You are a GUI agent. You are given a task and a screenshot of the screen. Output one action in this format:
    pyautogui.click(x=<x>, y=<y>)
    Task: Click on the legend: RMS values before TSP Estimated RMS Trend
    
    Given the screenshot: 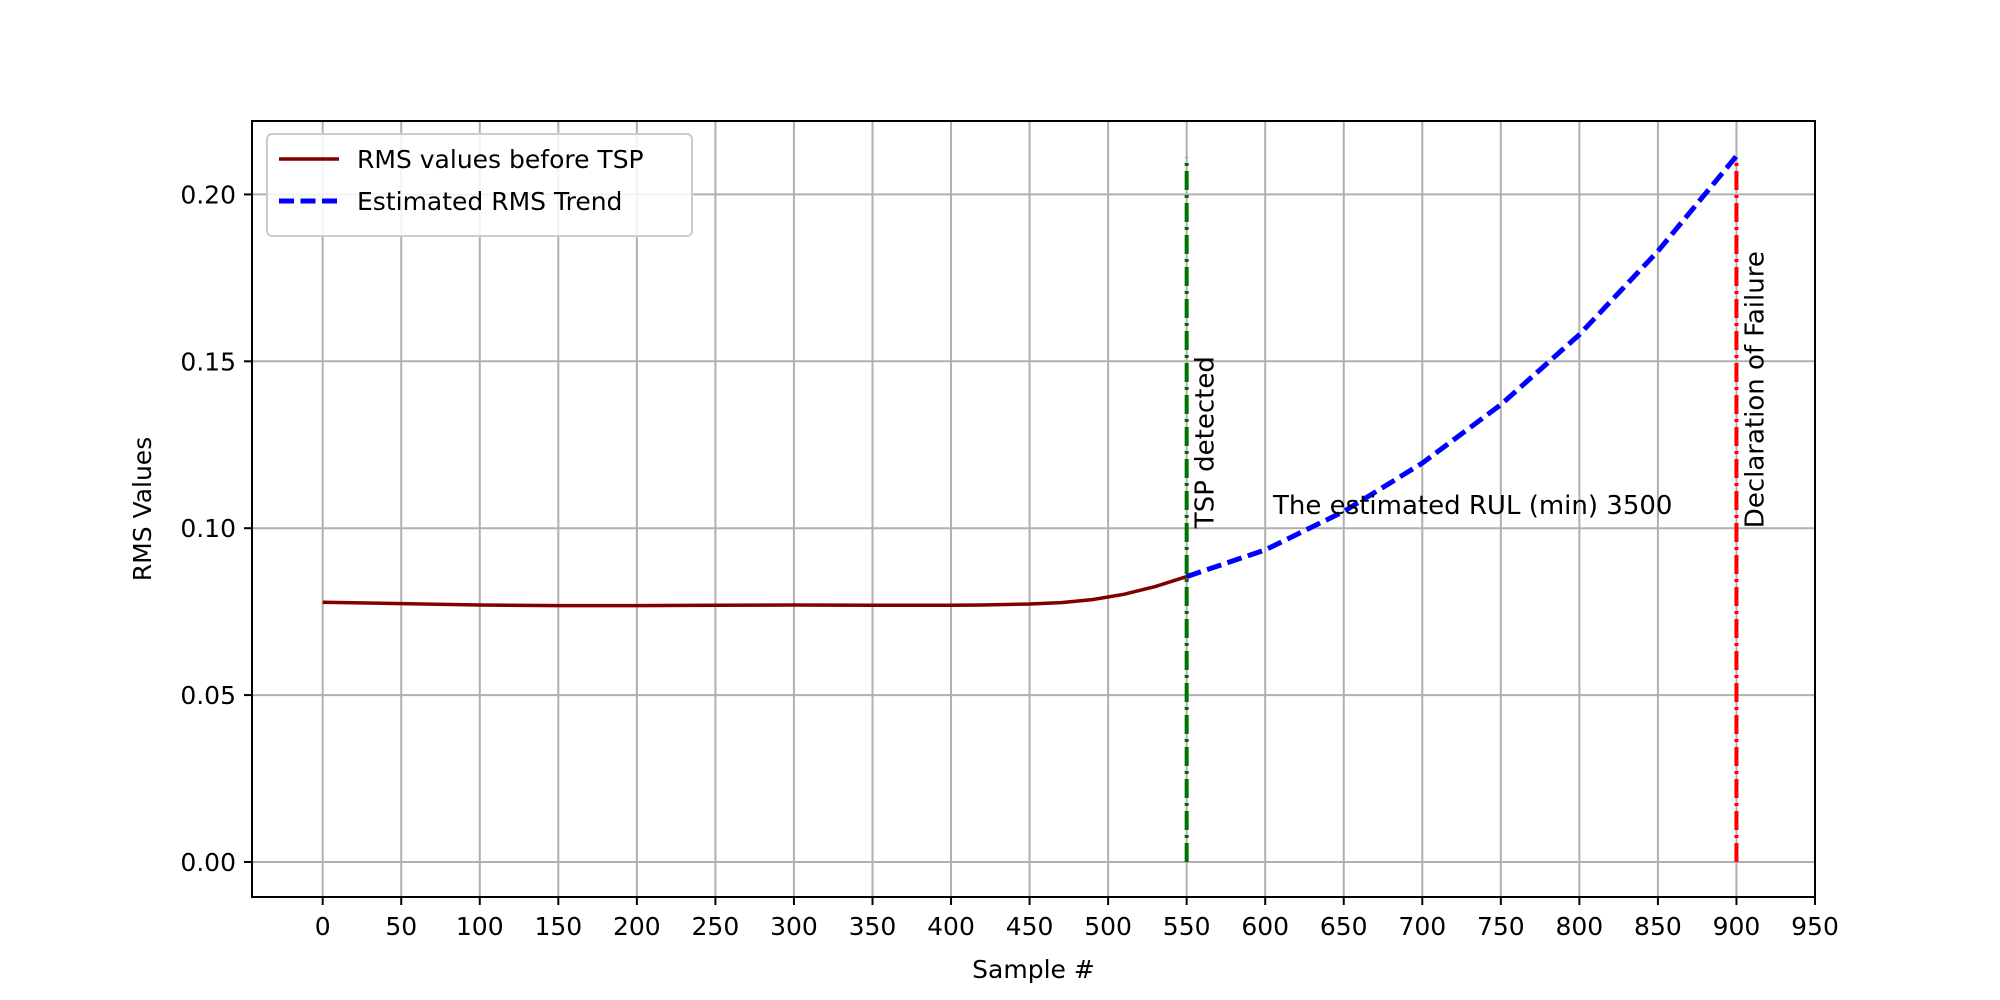 What is the action you would take?
    pyautogui.click(x=479, y=185)
    